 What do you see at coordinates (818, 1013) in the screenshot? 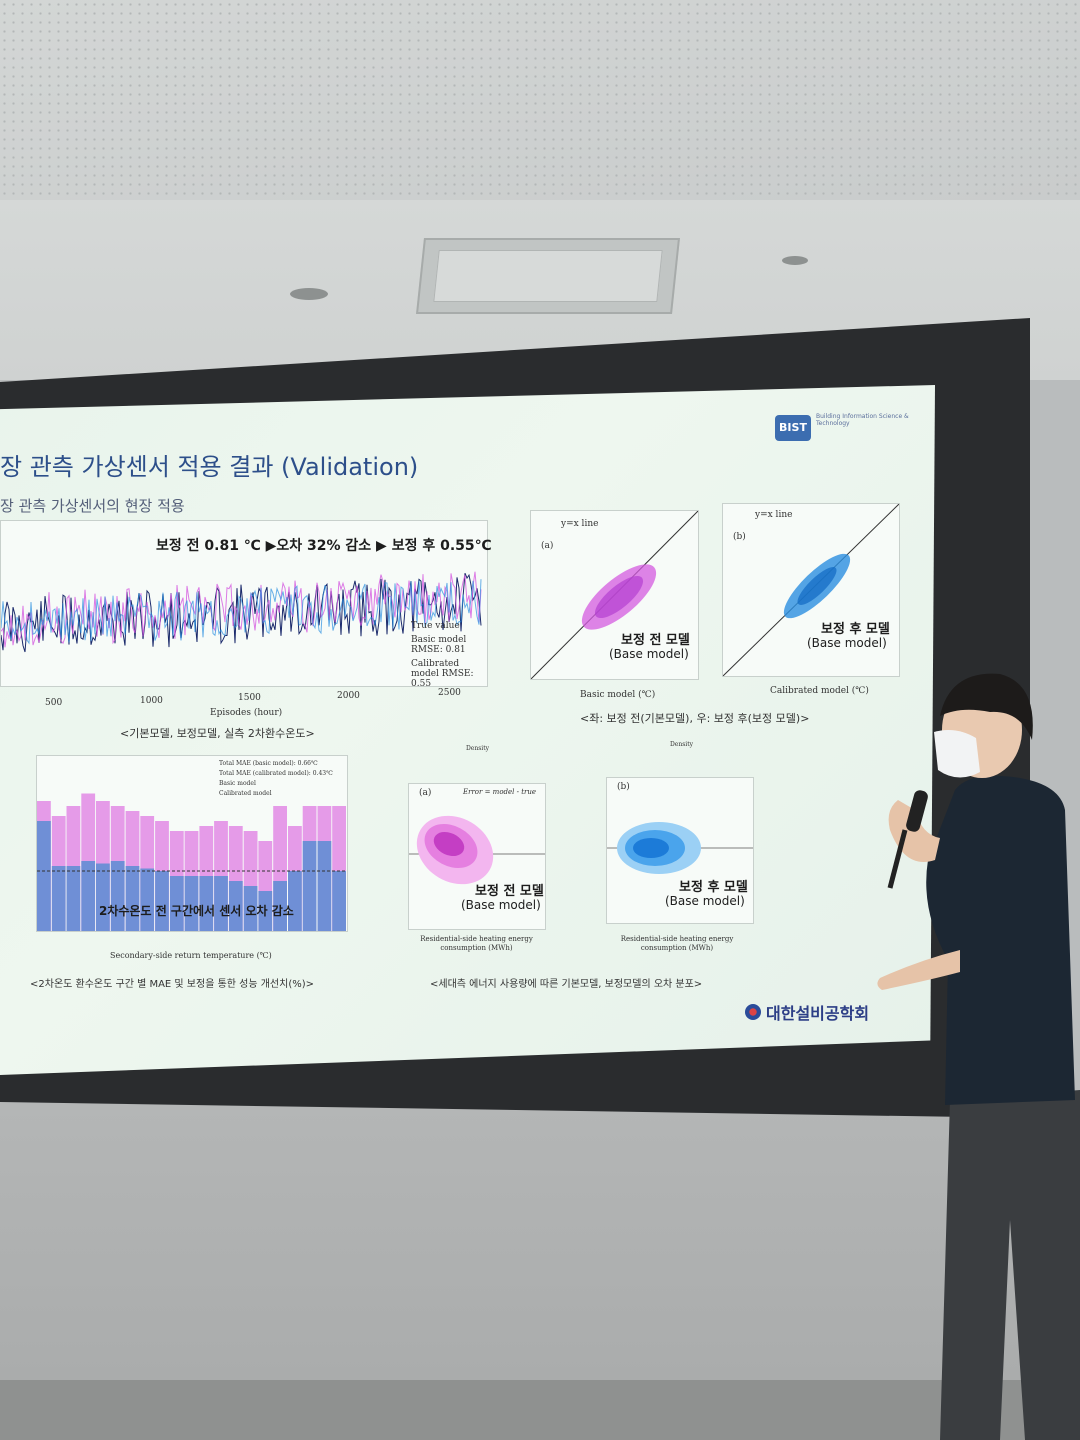
I see `org-name: 대한설비공학회` at bounding box center [818, 1013].